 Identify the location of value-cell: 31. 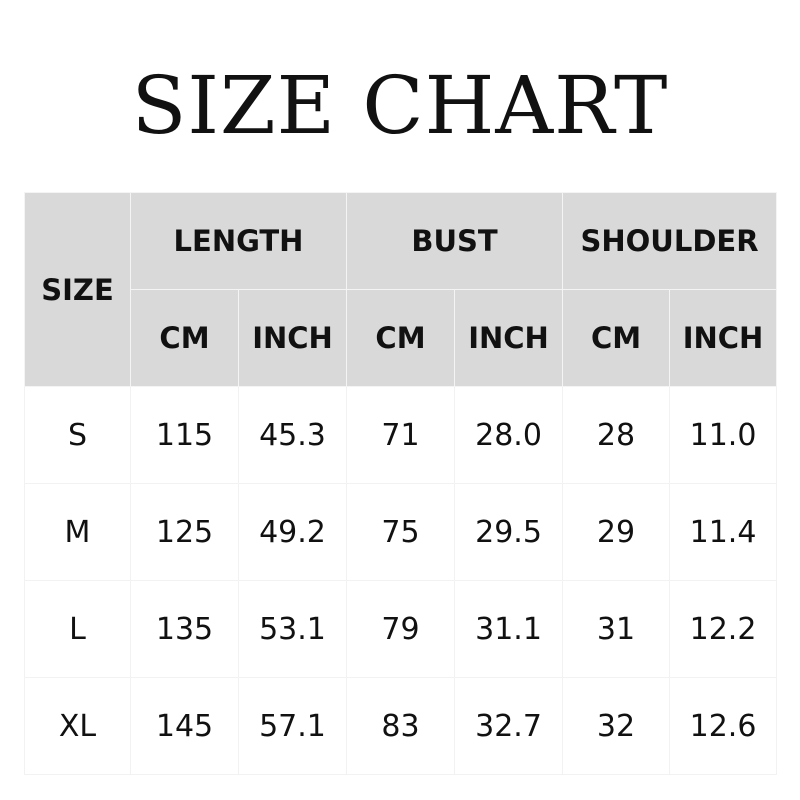
(616, 629).